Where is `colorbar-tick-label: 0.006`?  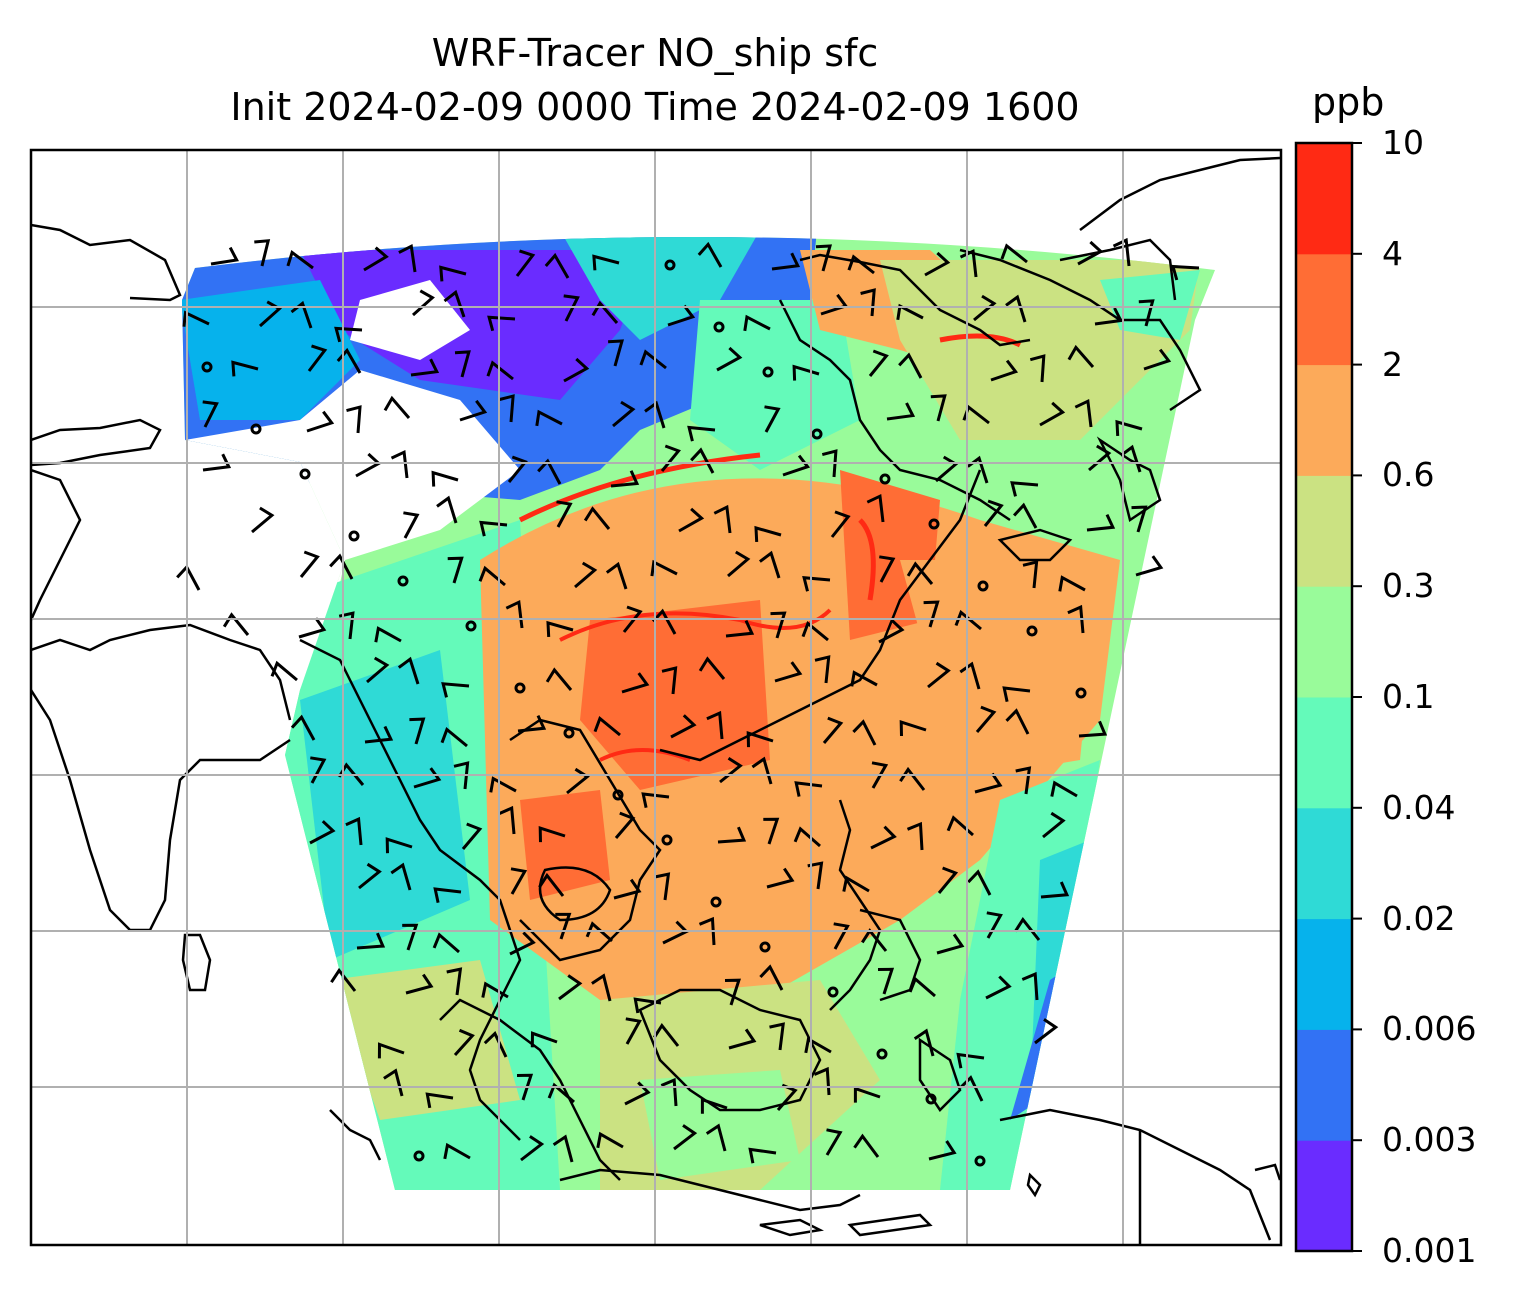 colorbar-tick-label: 0.006 is located at coordinates (1429, 1029).